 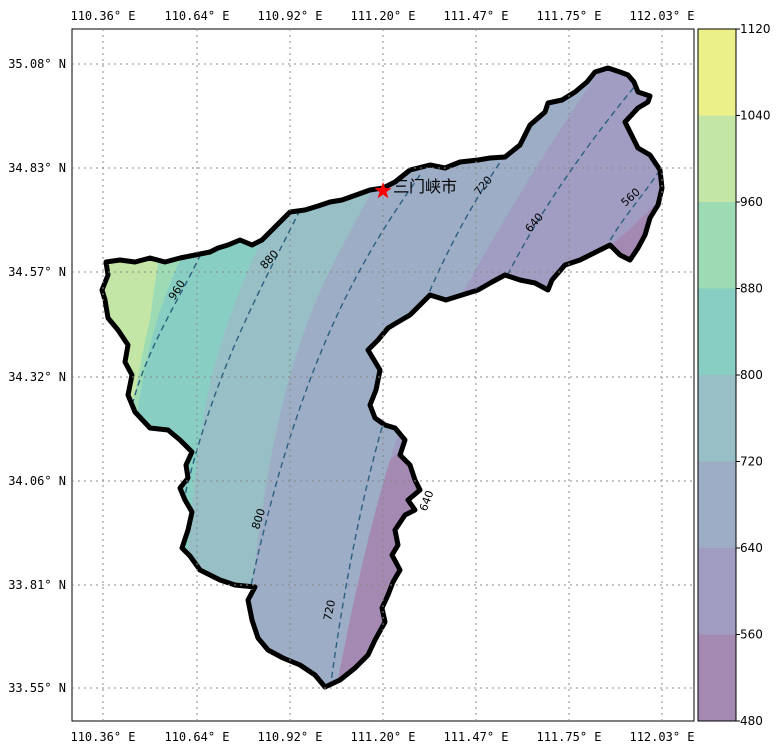 What do you see at coordinates (751, 721) in the screenshot?
I see `colorbar-tick-label: 480` at bounding box center [751, 721].